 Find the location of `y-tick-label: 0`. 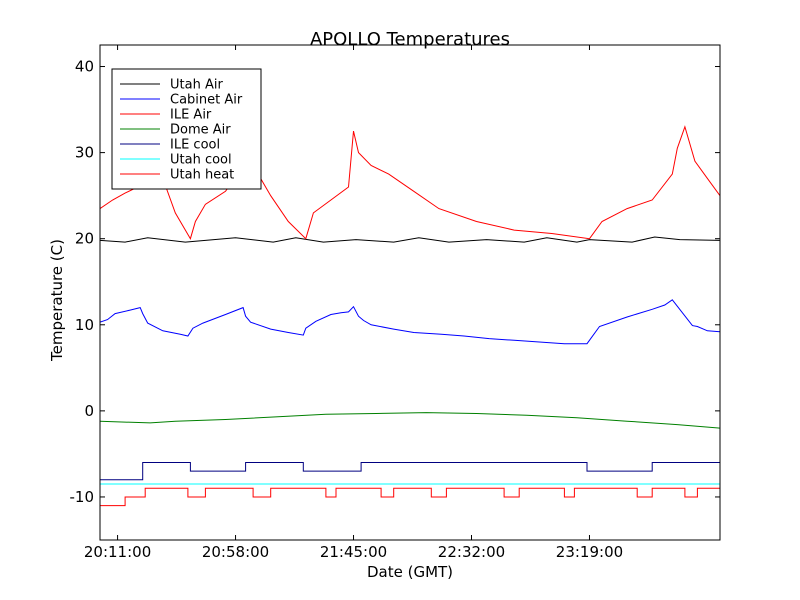

y-tick-label: 0 is located at coordinates (89, 411).